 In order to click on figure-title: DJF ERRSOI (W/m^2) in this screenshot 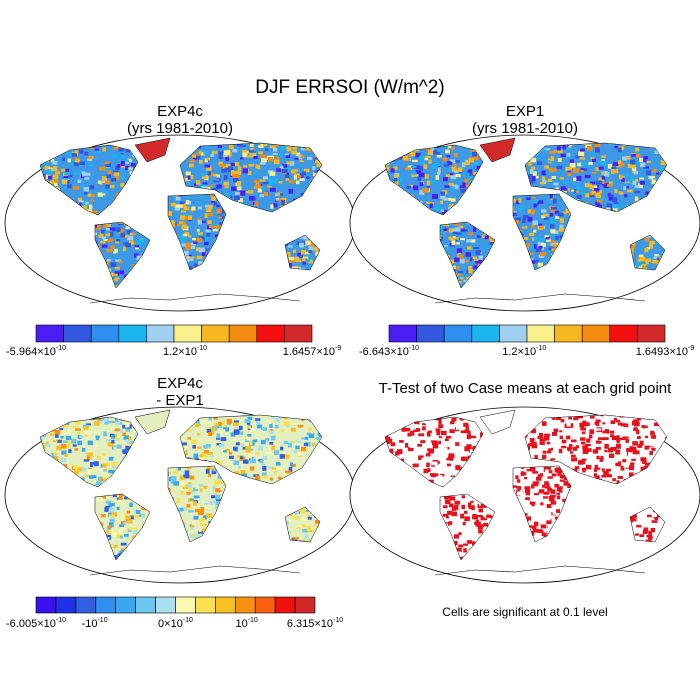, I will do `click(349, 87)`.